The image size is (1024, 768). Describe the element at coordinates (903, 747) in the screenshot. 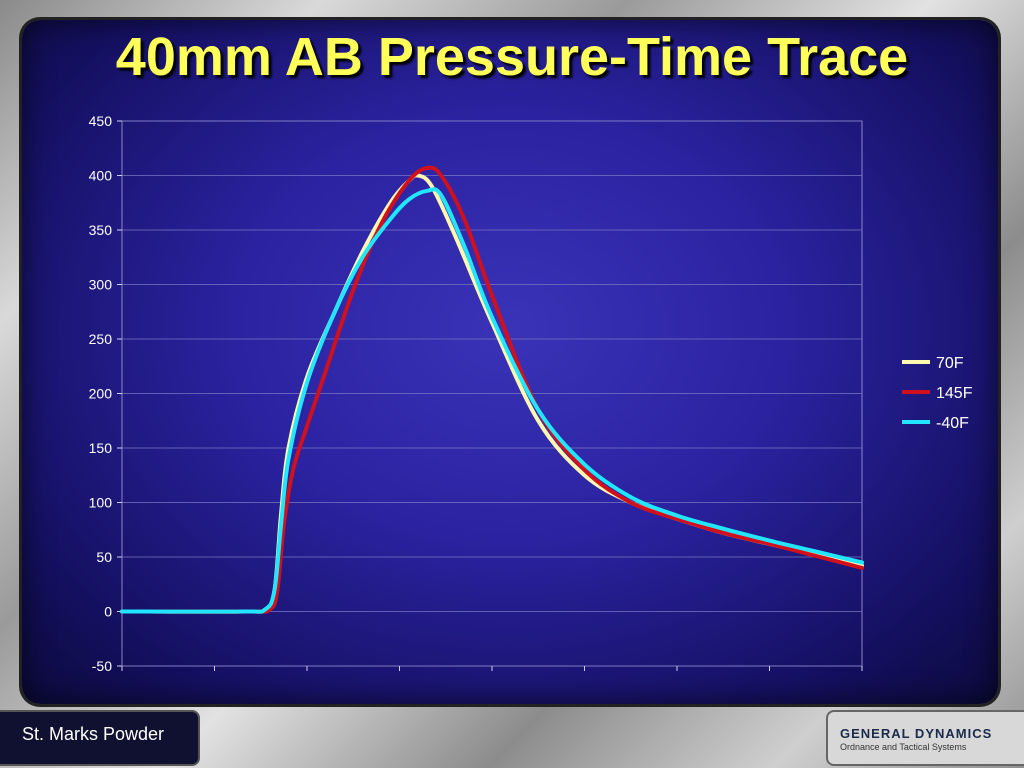

I see `logo-sub-text: Ordnance and Tactical Systems` at that location.